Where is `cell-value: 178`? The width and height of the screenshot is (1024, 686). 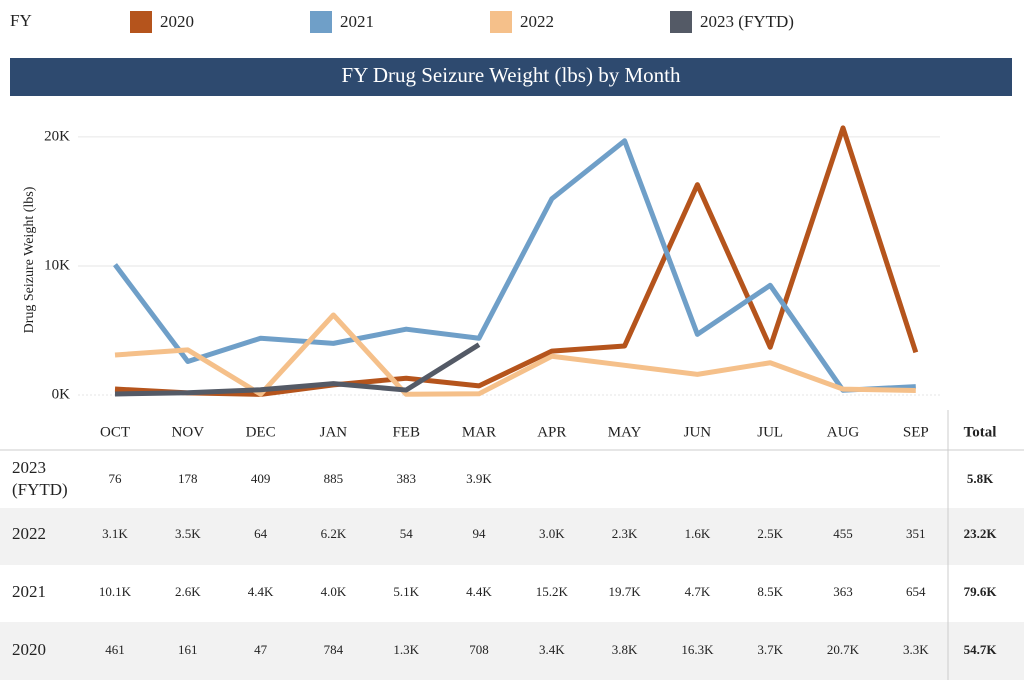 cell-value: 178 is located at coordinates (188, 478).